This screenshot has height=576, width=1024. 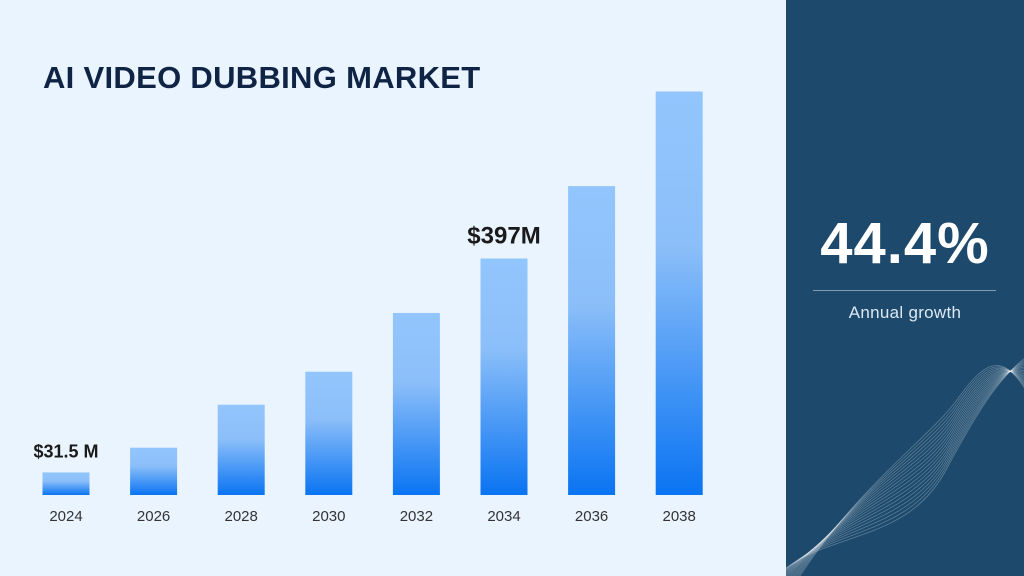 I want to click on x-tick-label-2032: 2032, so click(x=416, y=516).